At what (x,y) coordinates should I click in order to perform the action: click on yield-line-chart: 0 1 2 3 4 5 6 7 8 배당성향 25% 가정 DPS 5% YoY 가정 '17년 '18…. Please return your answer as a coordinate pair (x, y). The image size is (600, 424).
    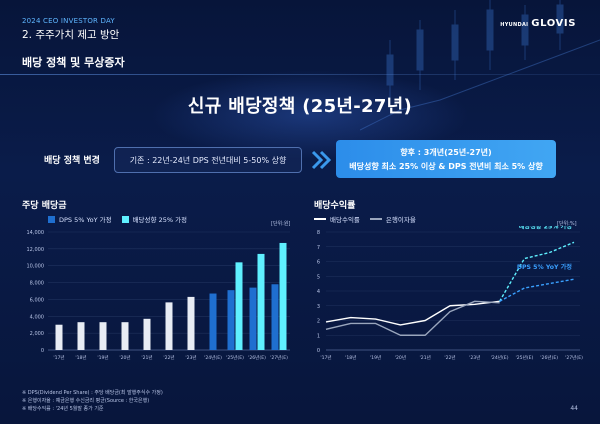
    Looking at the image, I should click on (450, 293).